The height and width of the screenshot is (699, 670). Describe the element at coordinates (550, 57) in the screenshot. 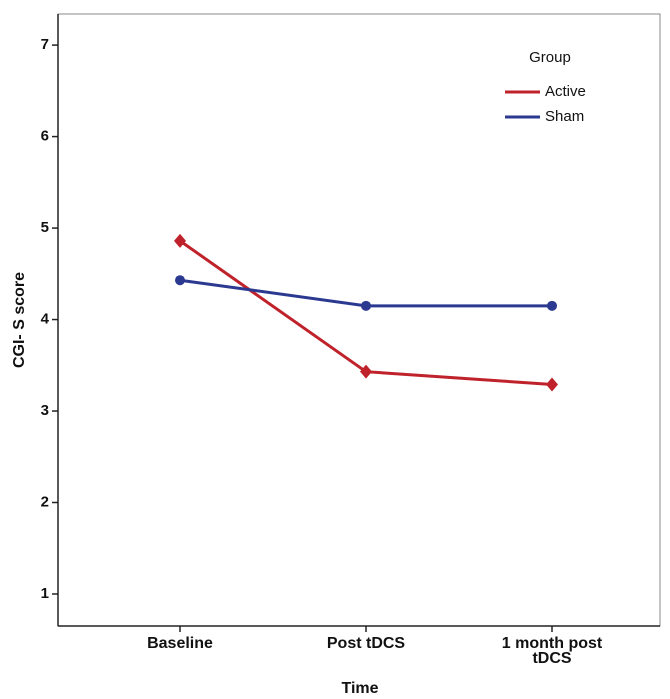

I see `legend-title: Group` at that location.